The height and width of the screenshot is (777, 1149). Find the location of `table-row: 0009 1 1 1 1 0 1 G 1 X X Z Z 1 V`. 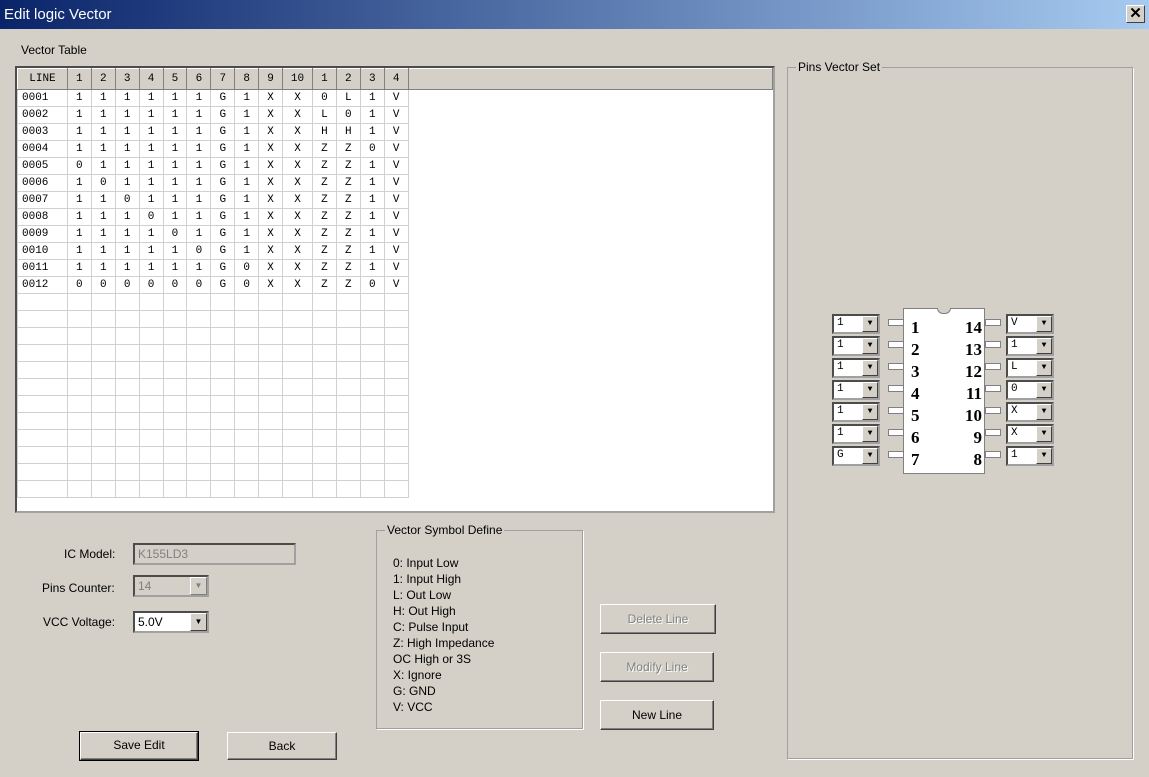

table-row: 0009 1 1 1 1 0 1 G 1 X X Z Z 1 V is located at coordinates (395, 234).